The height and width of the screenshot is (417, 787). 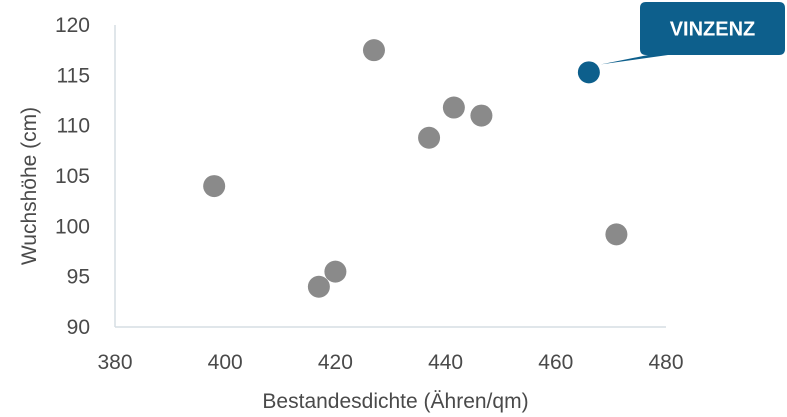 What do you see at coordinates (78, 277) in the screenshot?
I see `y-tick-label: 95` at bounding box center [78, 277].